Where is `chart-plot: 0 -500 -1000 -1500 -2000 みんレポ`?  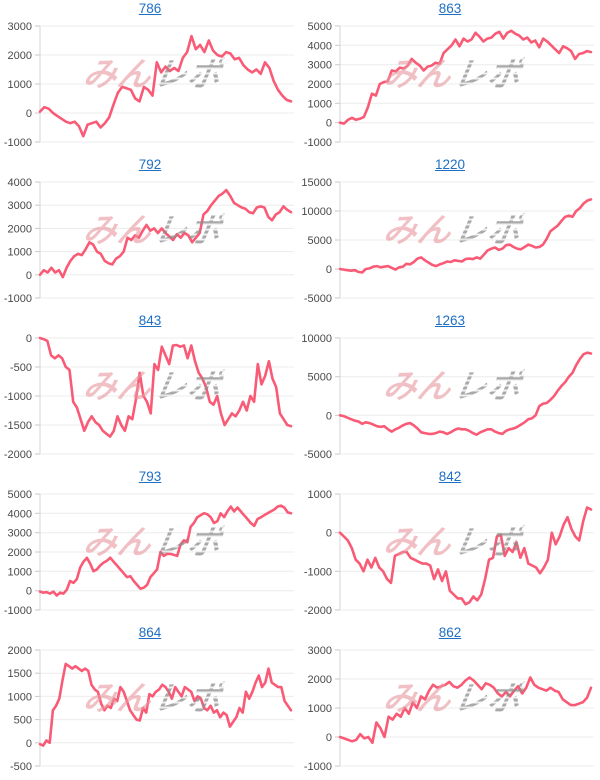 chart-plot: 0 -500 -1000 -1500 -2000 みんレポ is located at coordinates (150, 400).